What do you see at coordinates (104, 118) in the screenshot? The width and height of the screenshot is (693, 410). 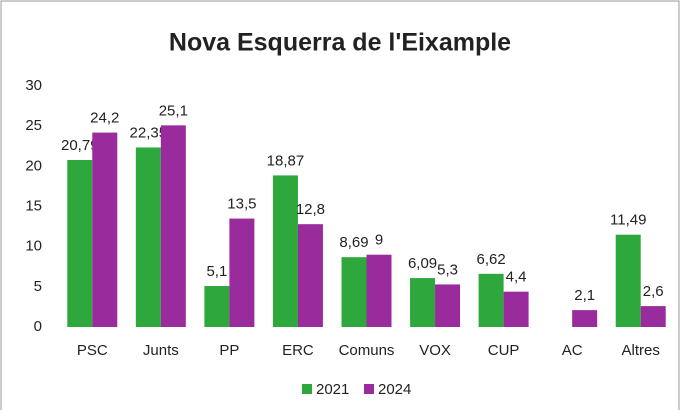 I see `value-label: 24,2` at bounding box center [104, 118].